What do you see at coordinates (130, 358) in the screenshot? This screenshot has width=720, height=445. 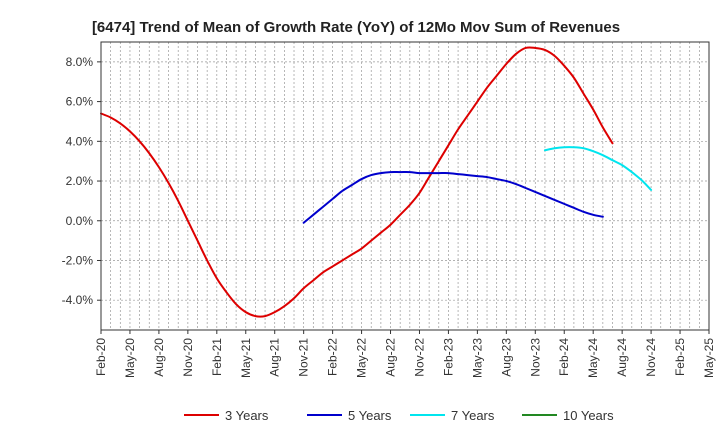 I see `x-tick-label: May-20` at bounding box center [130, 358].